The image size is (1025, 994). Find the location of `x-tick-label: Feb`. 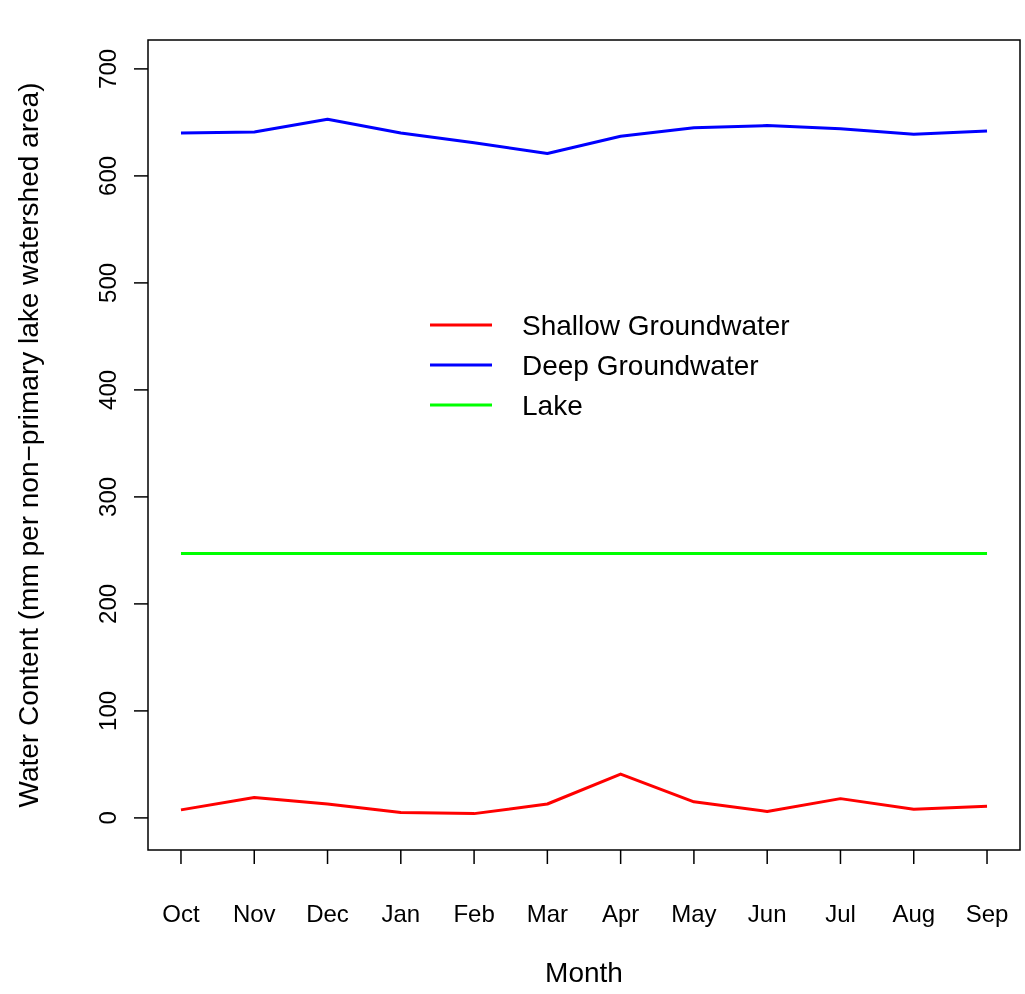

x-tick-label: Feb is located at coordinates (474, 913).